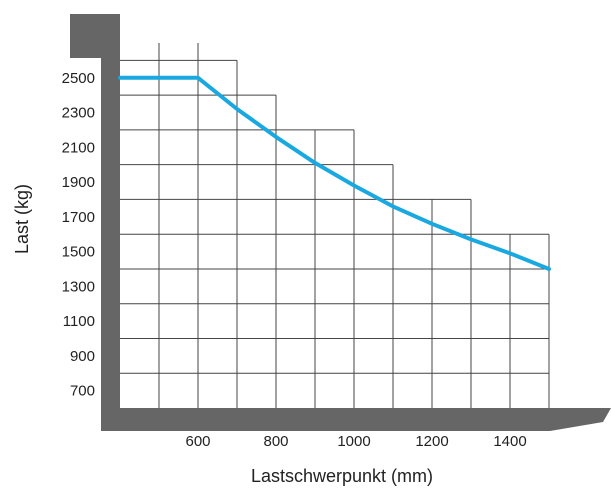  I want to click on y-tick-label: 2300, so click(78, 113).